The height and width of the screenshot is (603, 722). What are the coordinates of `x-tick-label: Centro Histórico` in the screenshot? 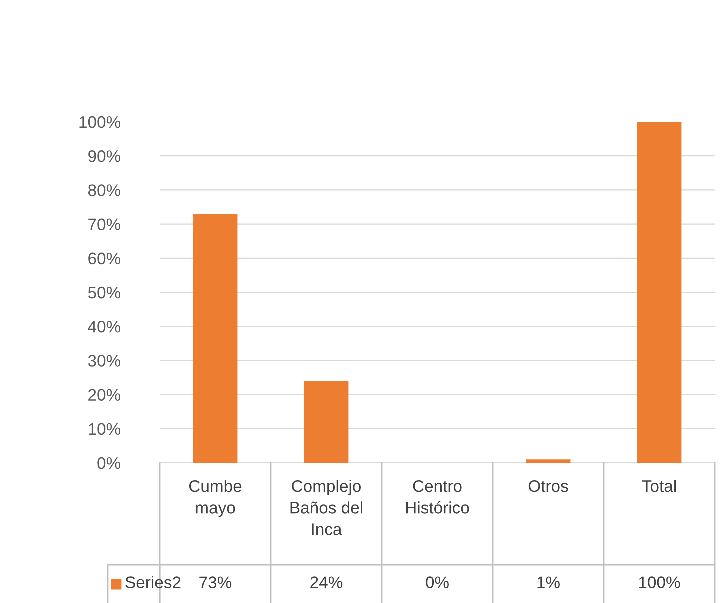 It's located at (438, 497).